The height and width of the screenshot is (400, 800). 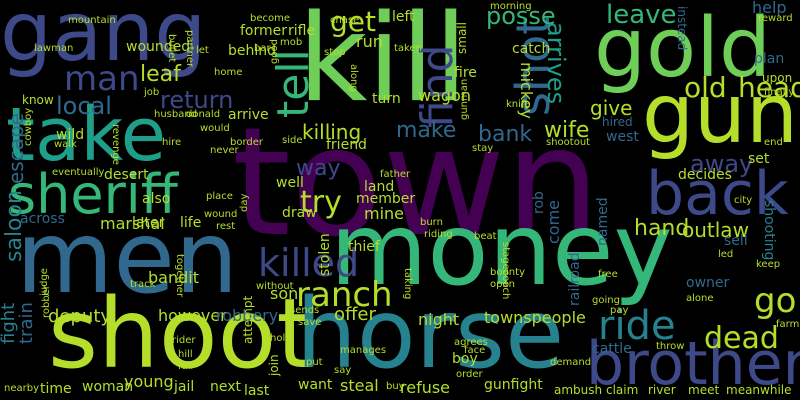 I want to click on word-never: never, so click(x=224, y=150).